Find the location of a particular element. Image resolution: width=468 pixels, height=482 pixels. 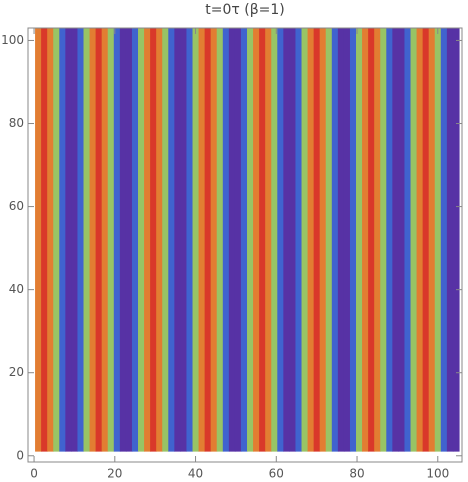

chart-title: t=0τ (β=1) is located at coordinates (245, 10).